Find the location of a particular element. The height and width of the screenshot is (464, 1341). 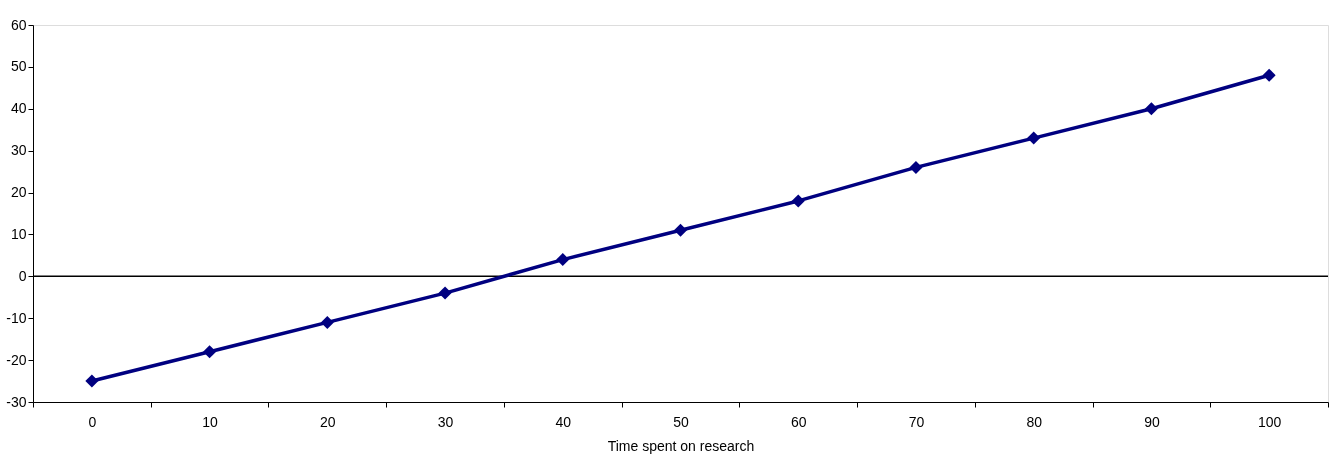

x-tick-label: 90 is located at coordinates (1152, 421).